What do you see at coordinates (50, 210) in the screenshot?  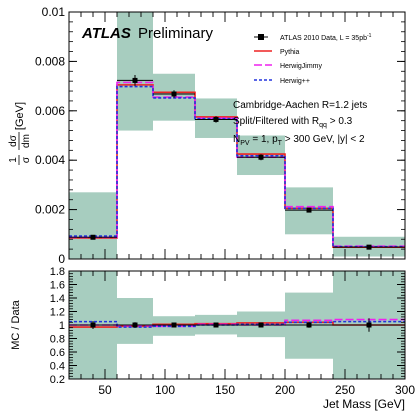 I see `y-tick-label: 0.002` at bounding box center [50, 210].